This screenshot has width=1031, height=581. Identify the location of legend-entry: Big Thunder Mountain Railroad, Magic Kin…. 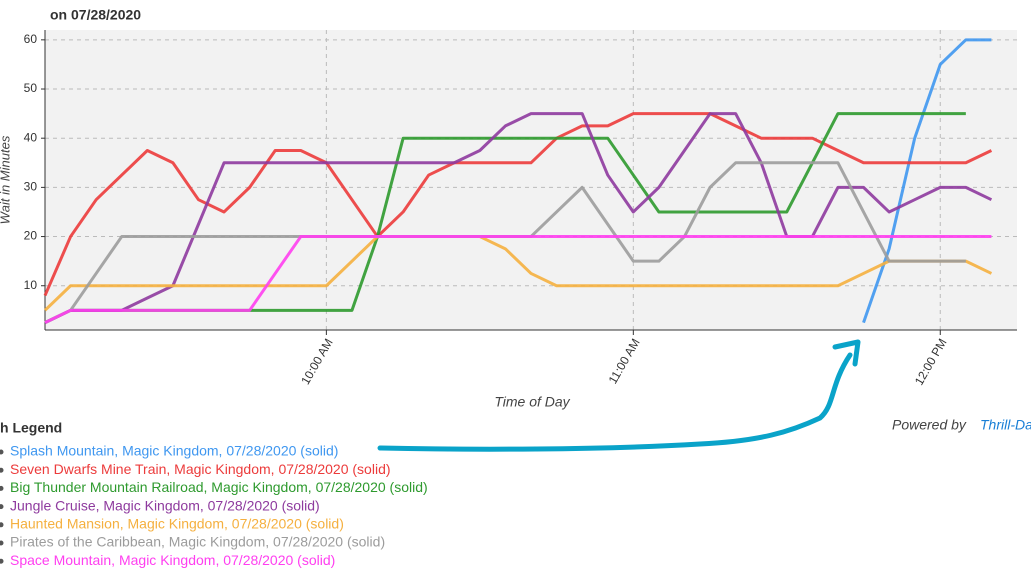
(219, 487).